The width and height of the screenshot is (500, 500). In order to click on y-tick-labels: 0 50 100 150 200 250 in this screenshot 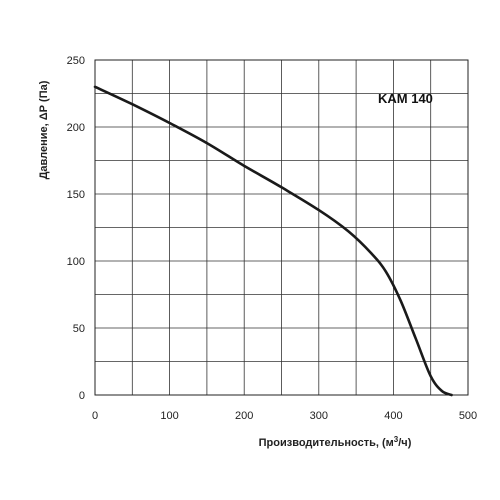, I will do `click(76, 228)`.